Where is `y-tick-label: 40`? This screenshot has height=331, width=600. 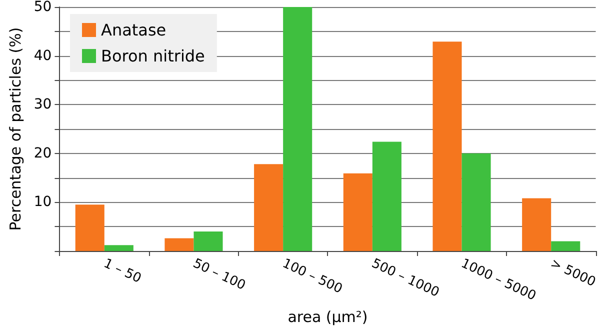 y-tick-label: 40 is located at coordinates (43, 56).